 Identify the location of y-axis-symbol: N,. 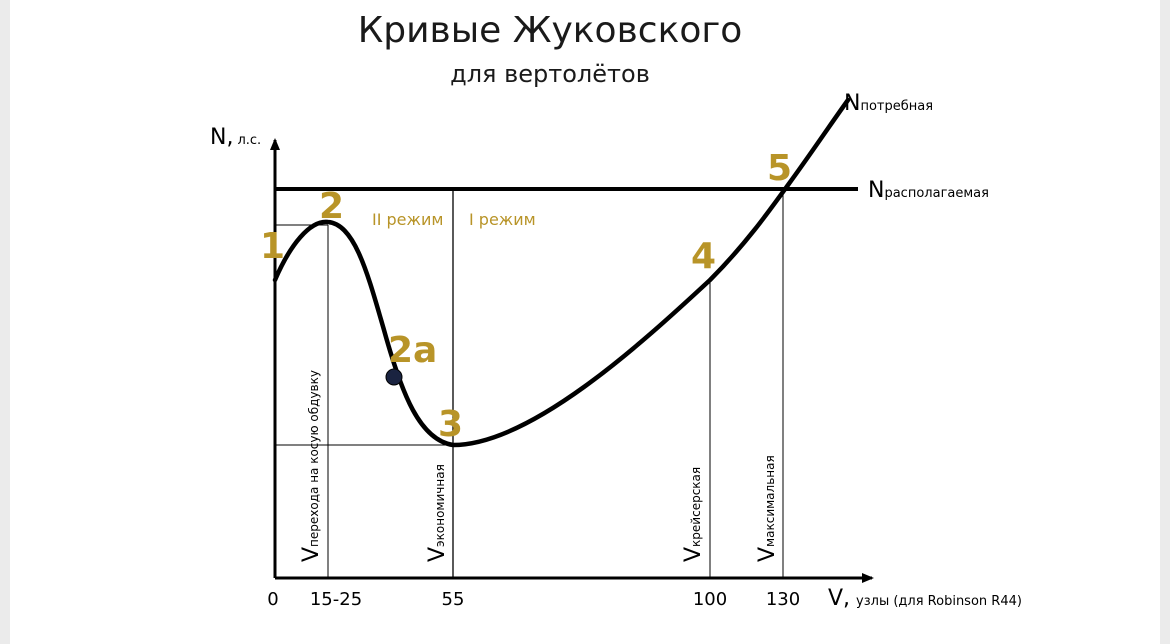
(221, 137).